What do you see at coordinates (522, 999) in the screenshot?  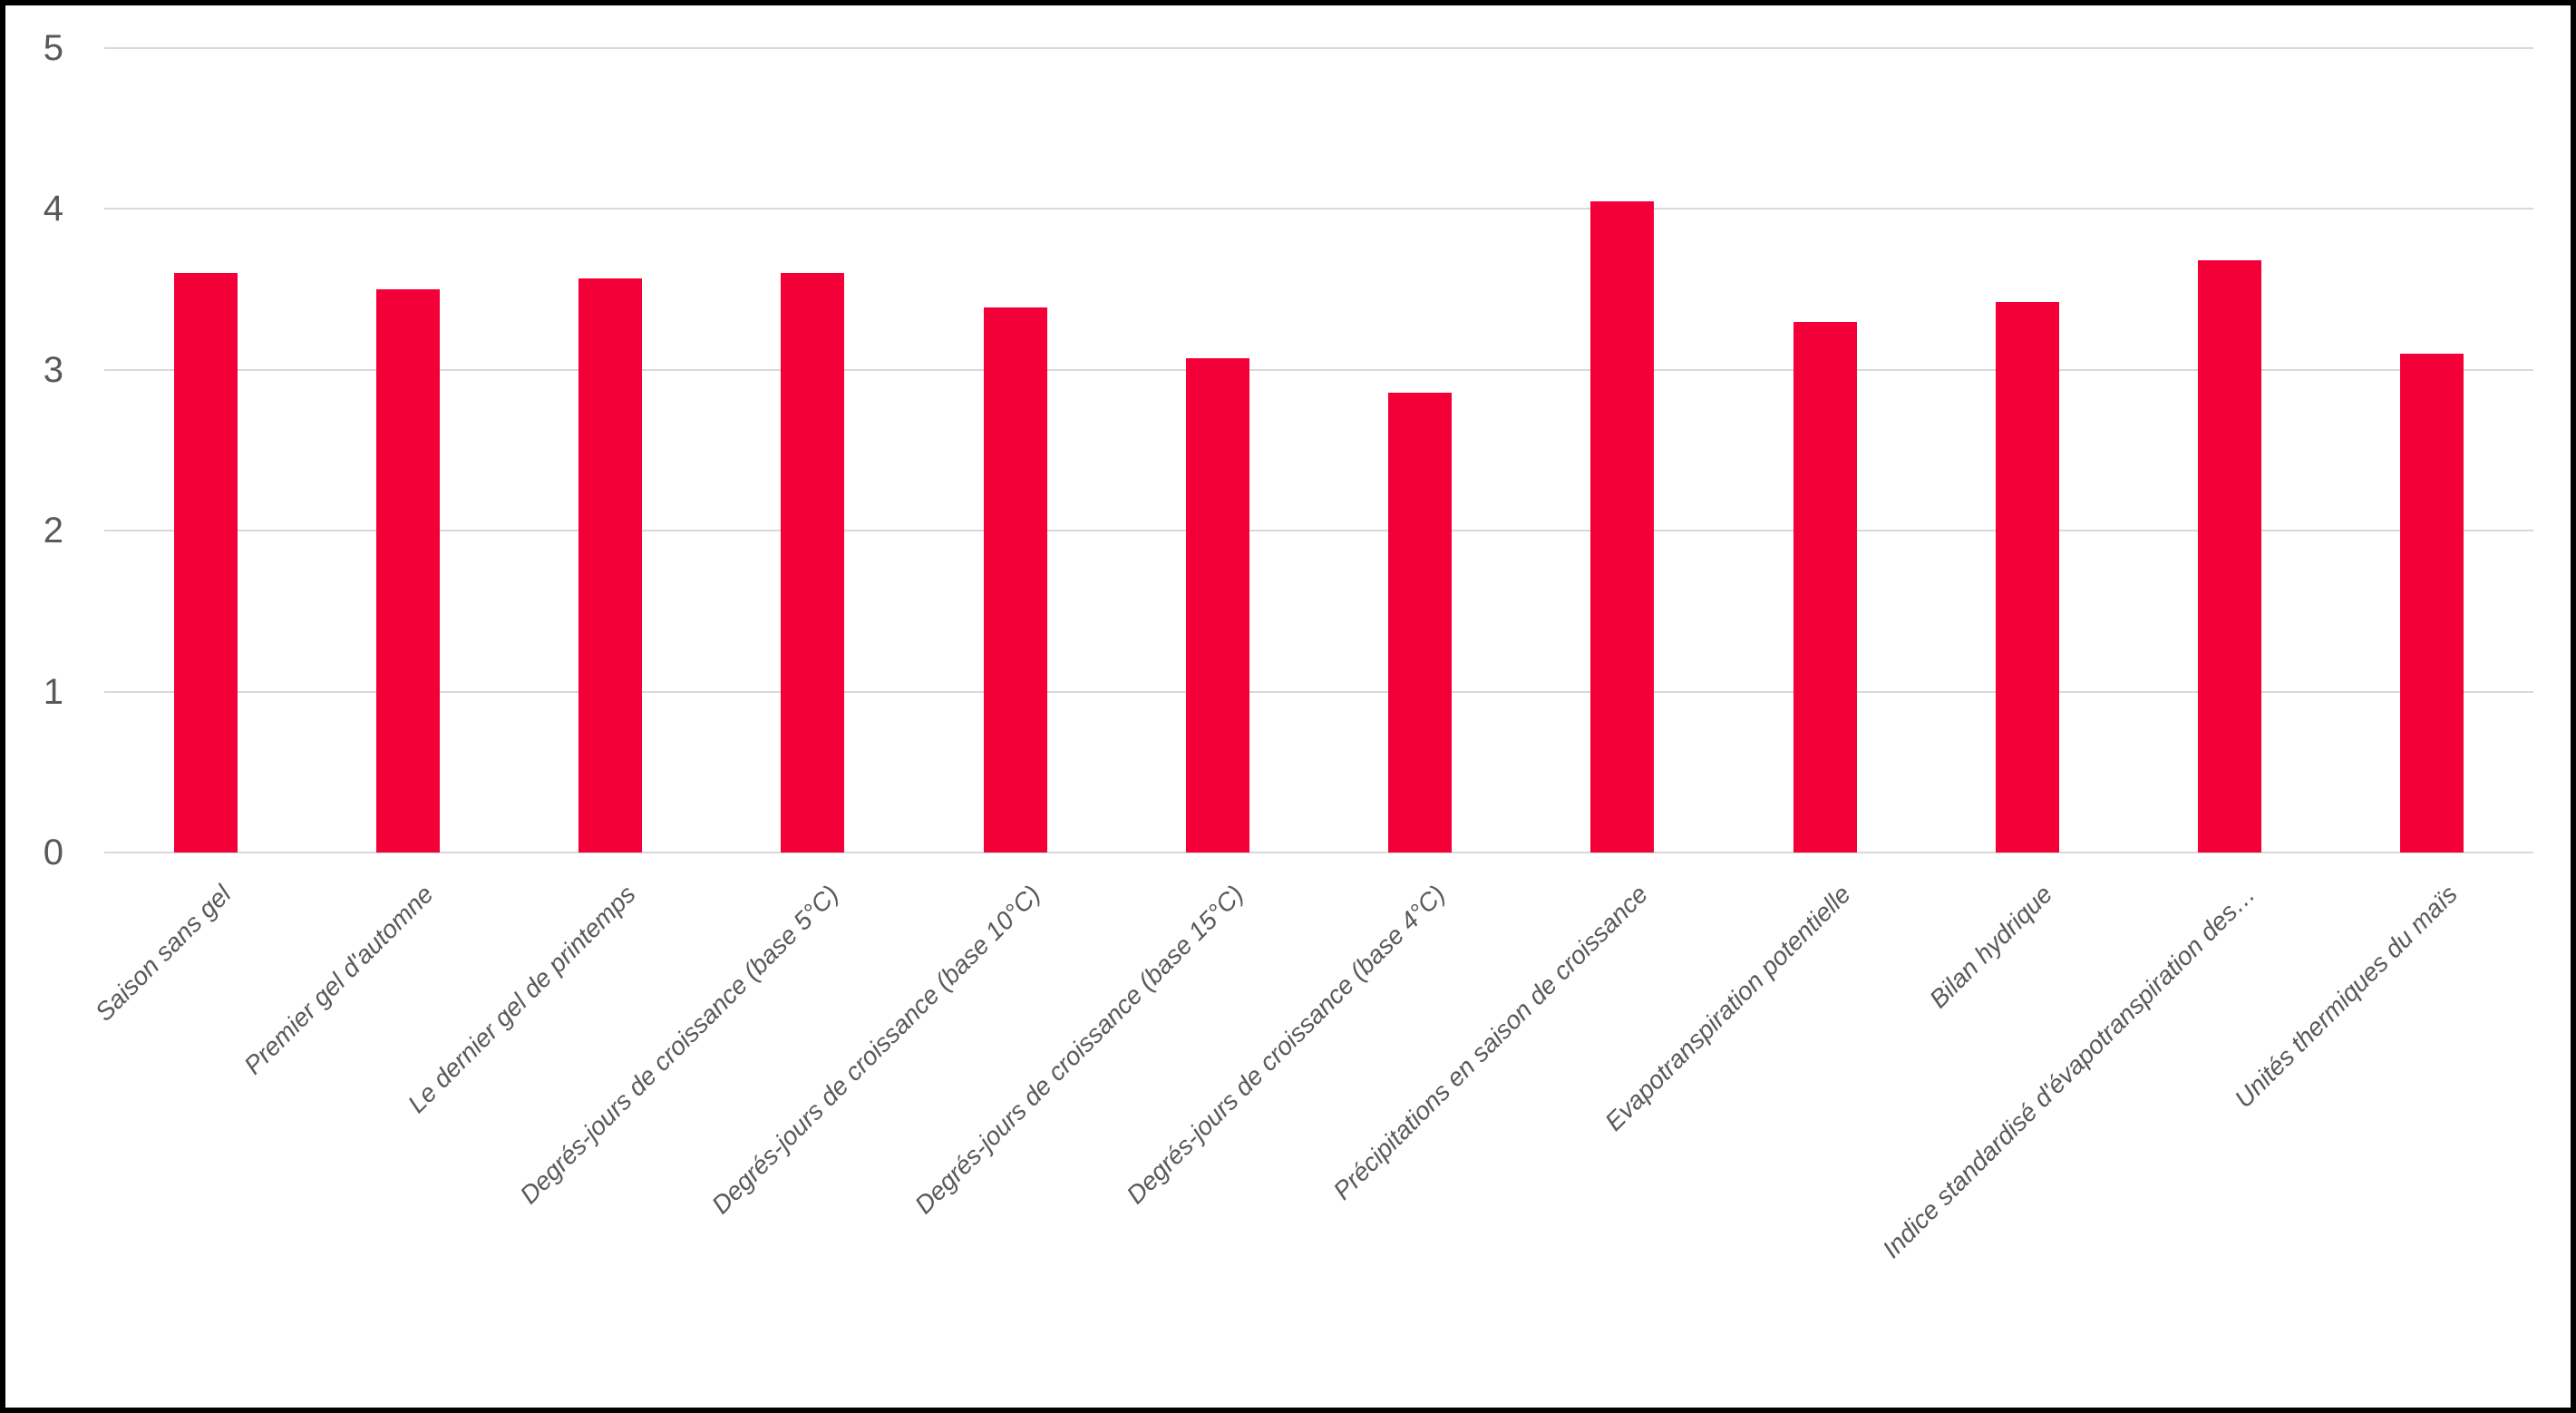 I see `x-axis-label: Le dernier gel de printemps` at bounding box center [522, 999].